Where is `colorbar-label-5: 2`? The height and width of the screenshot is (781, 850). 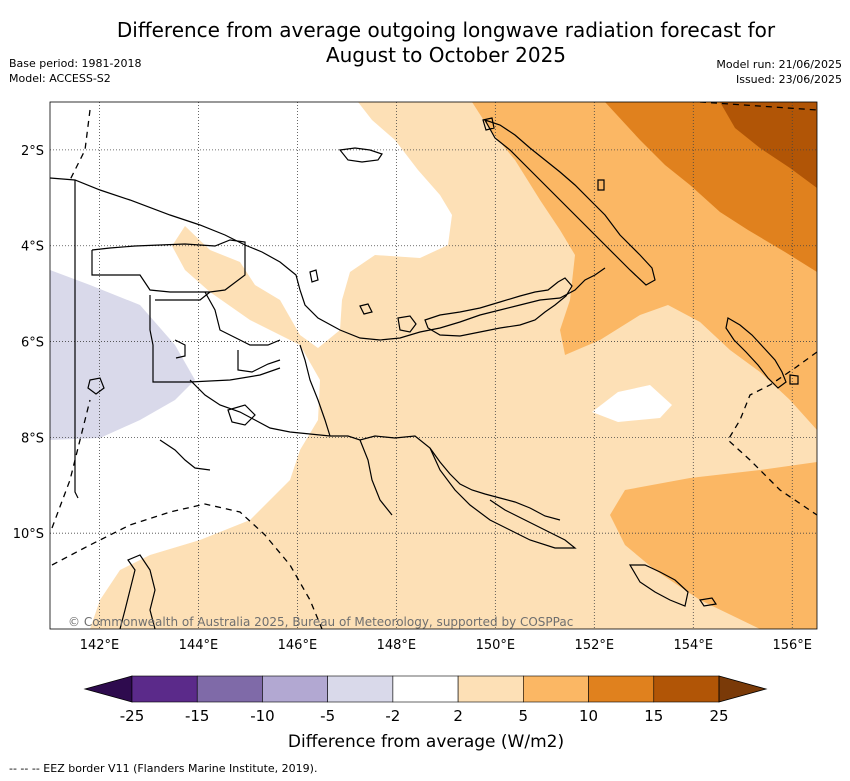
colorbar-label-5: 2 is located at coordinates (458, 716).